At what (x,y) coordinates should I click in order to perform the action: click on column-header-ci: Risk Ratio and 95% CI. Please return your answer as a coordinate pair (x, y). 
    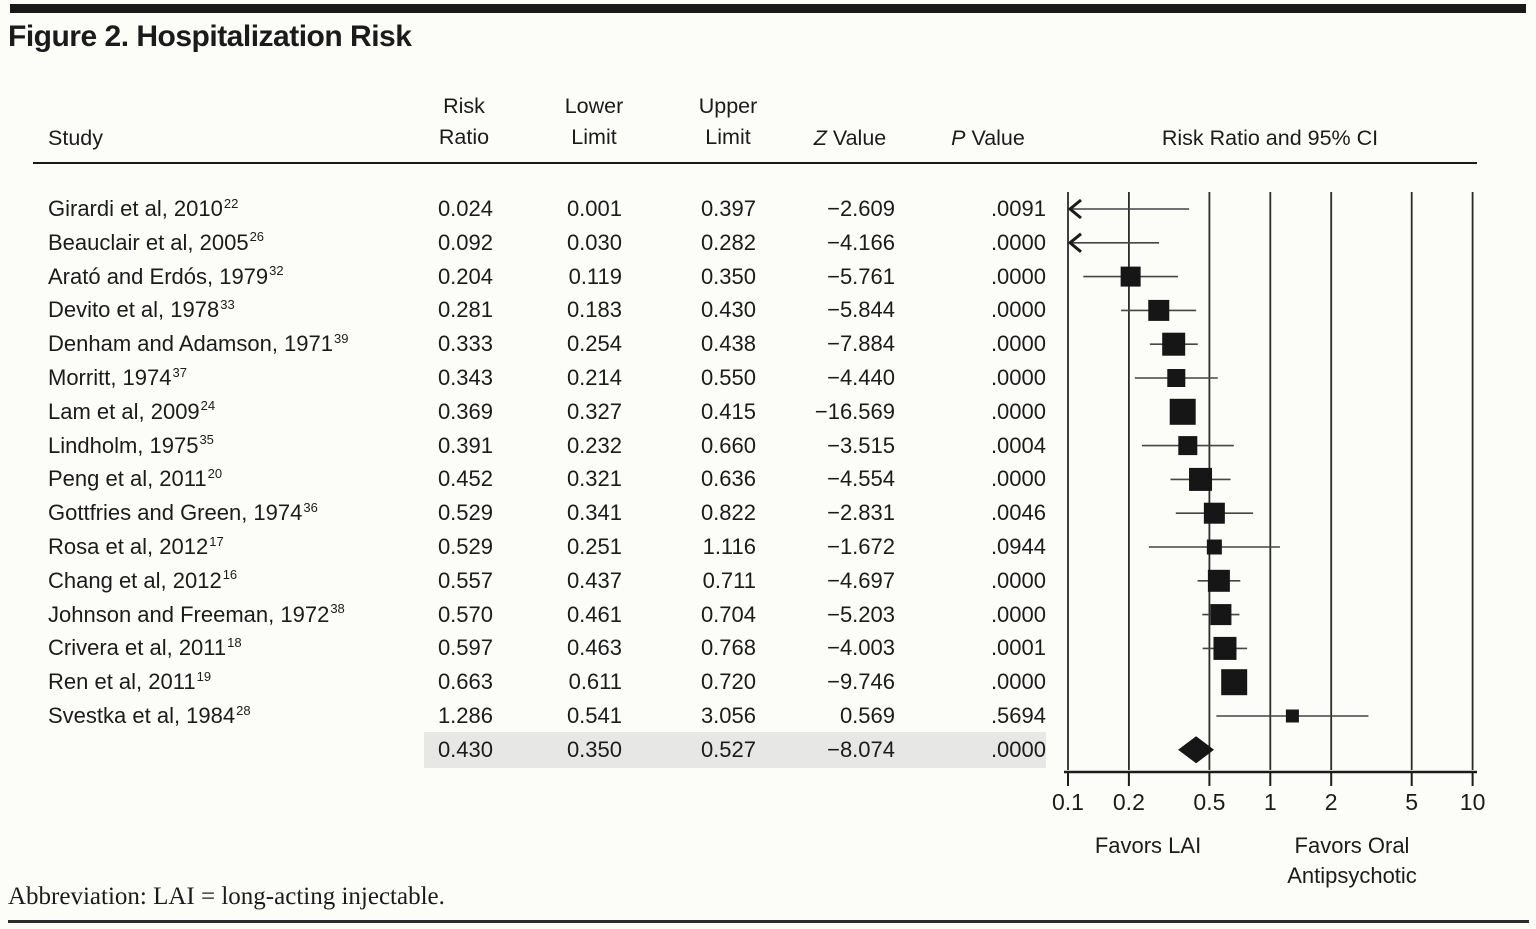
    Looking at the image, I should click on (1270, 138).